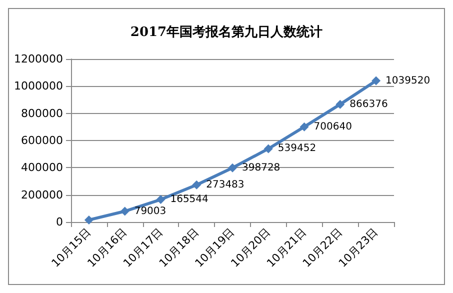 The image size is (453, 293). Describe the element at coordinates (333, 126) in the screenshot. I see `data-label: 700640` at that location.